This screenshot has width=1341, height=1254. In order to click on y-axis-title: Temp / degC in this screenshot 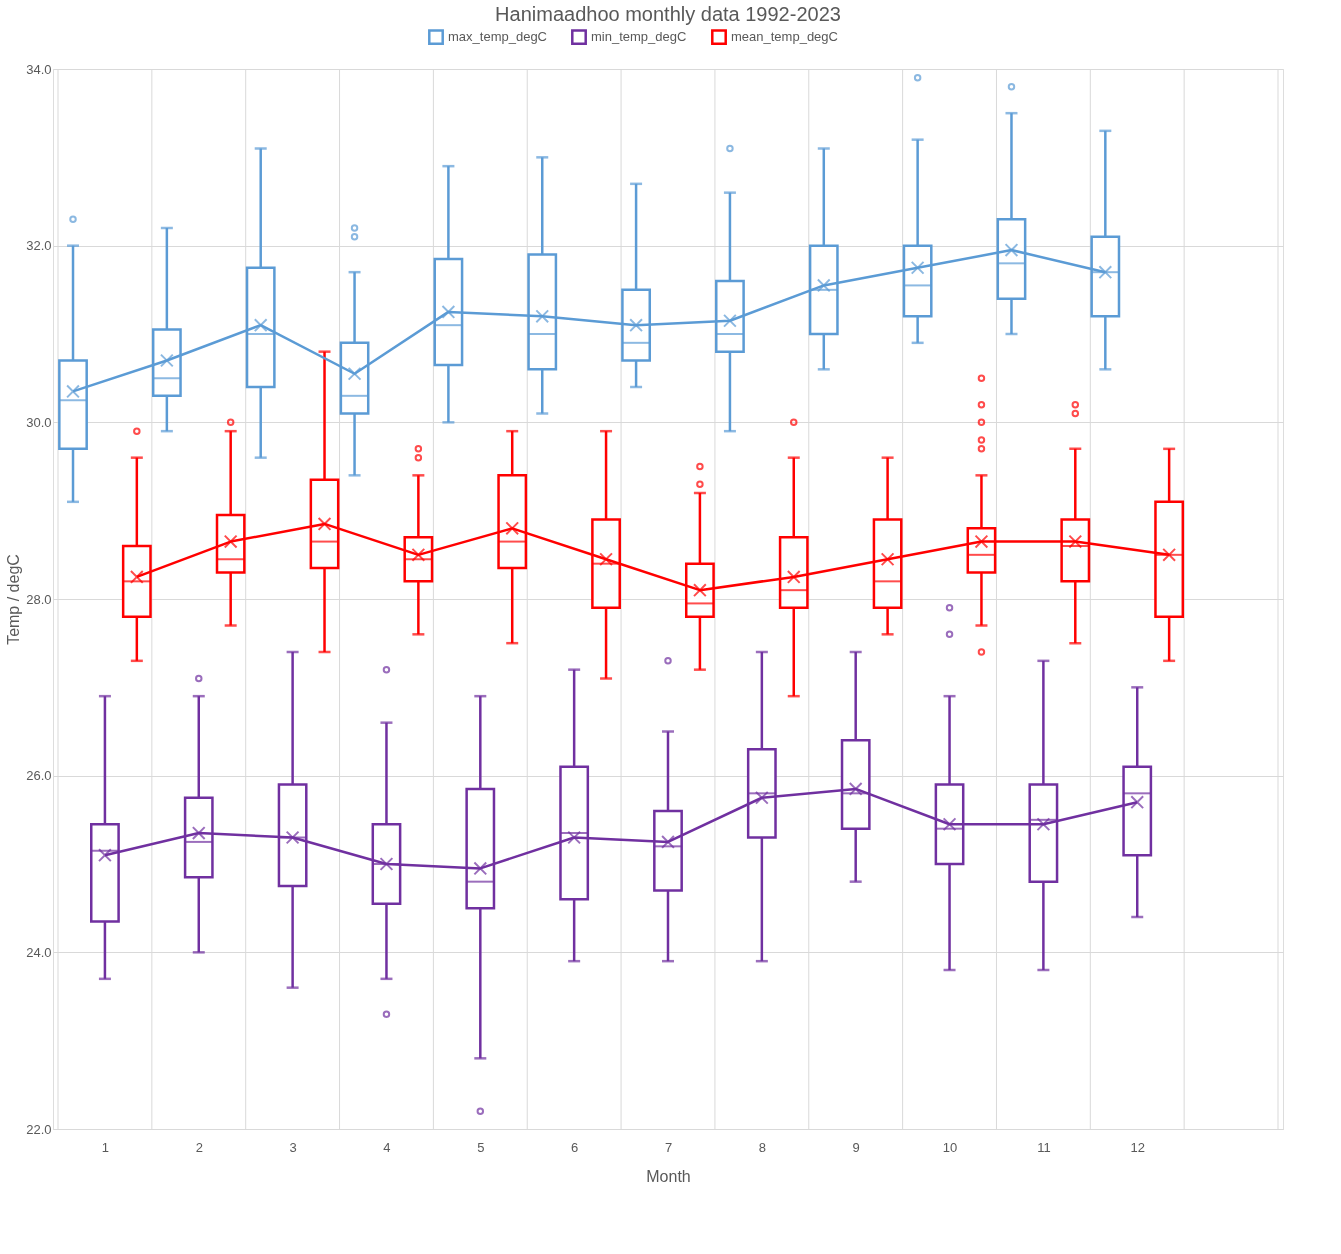, I will do `click(14, 599)`.